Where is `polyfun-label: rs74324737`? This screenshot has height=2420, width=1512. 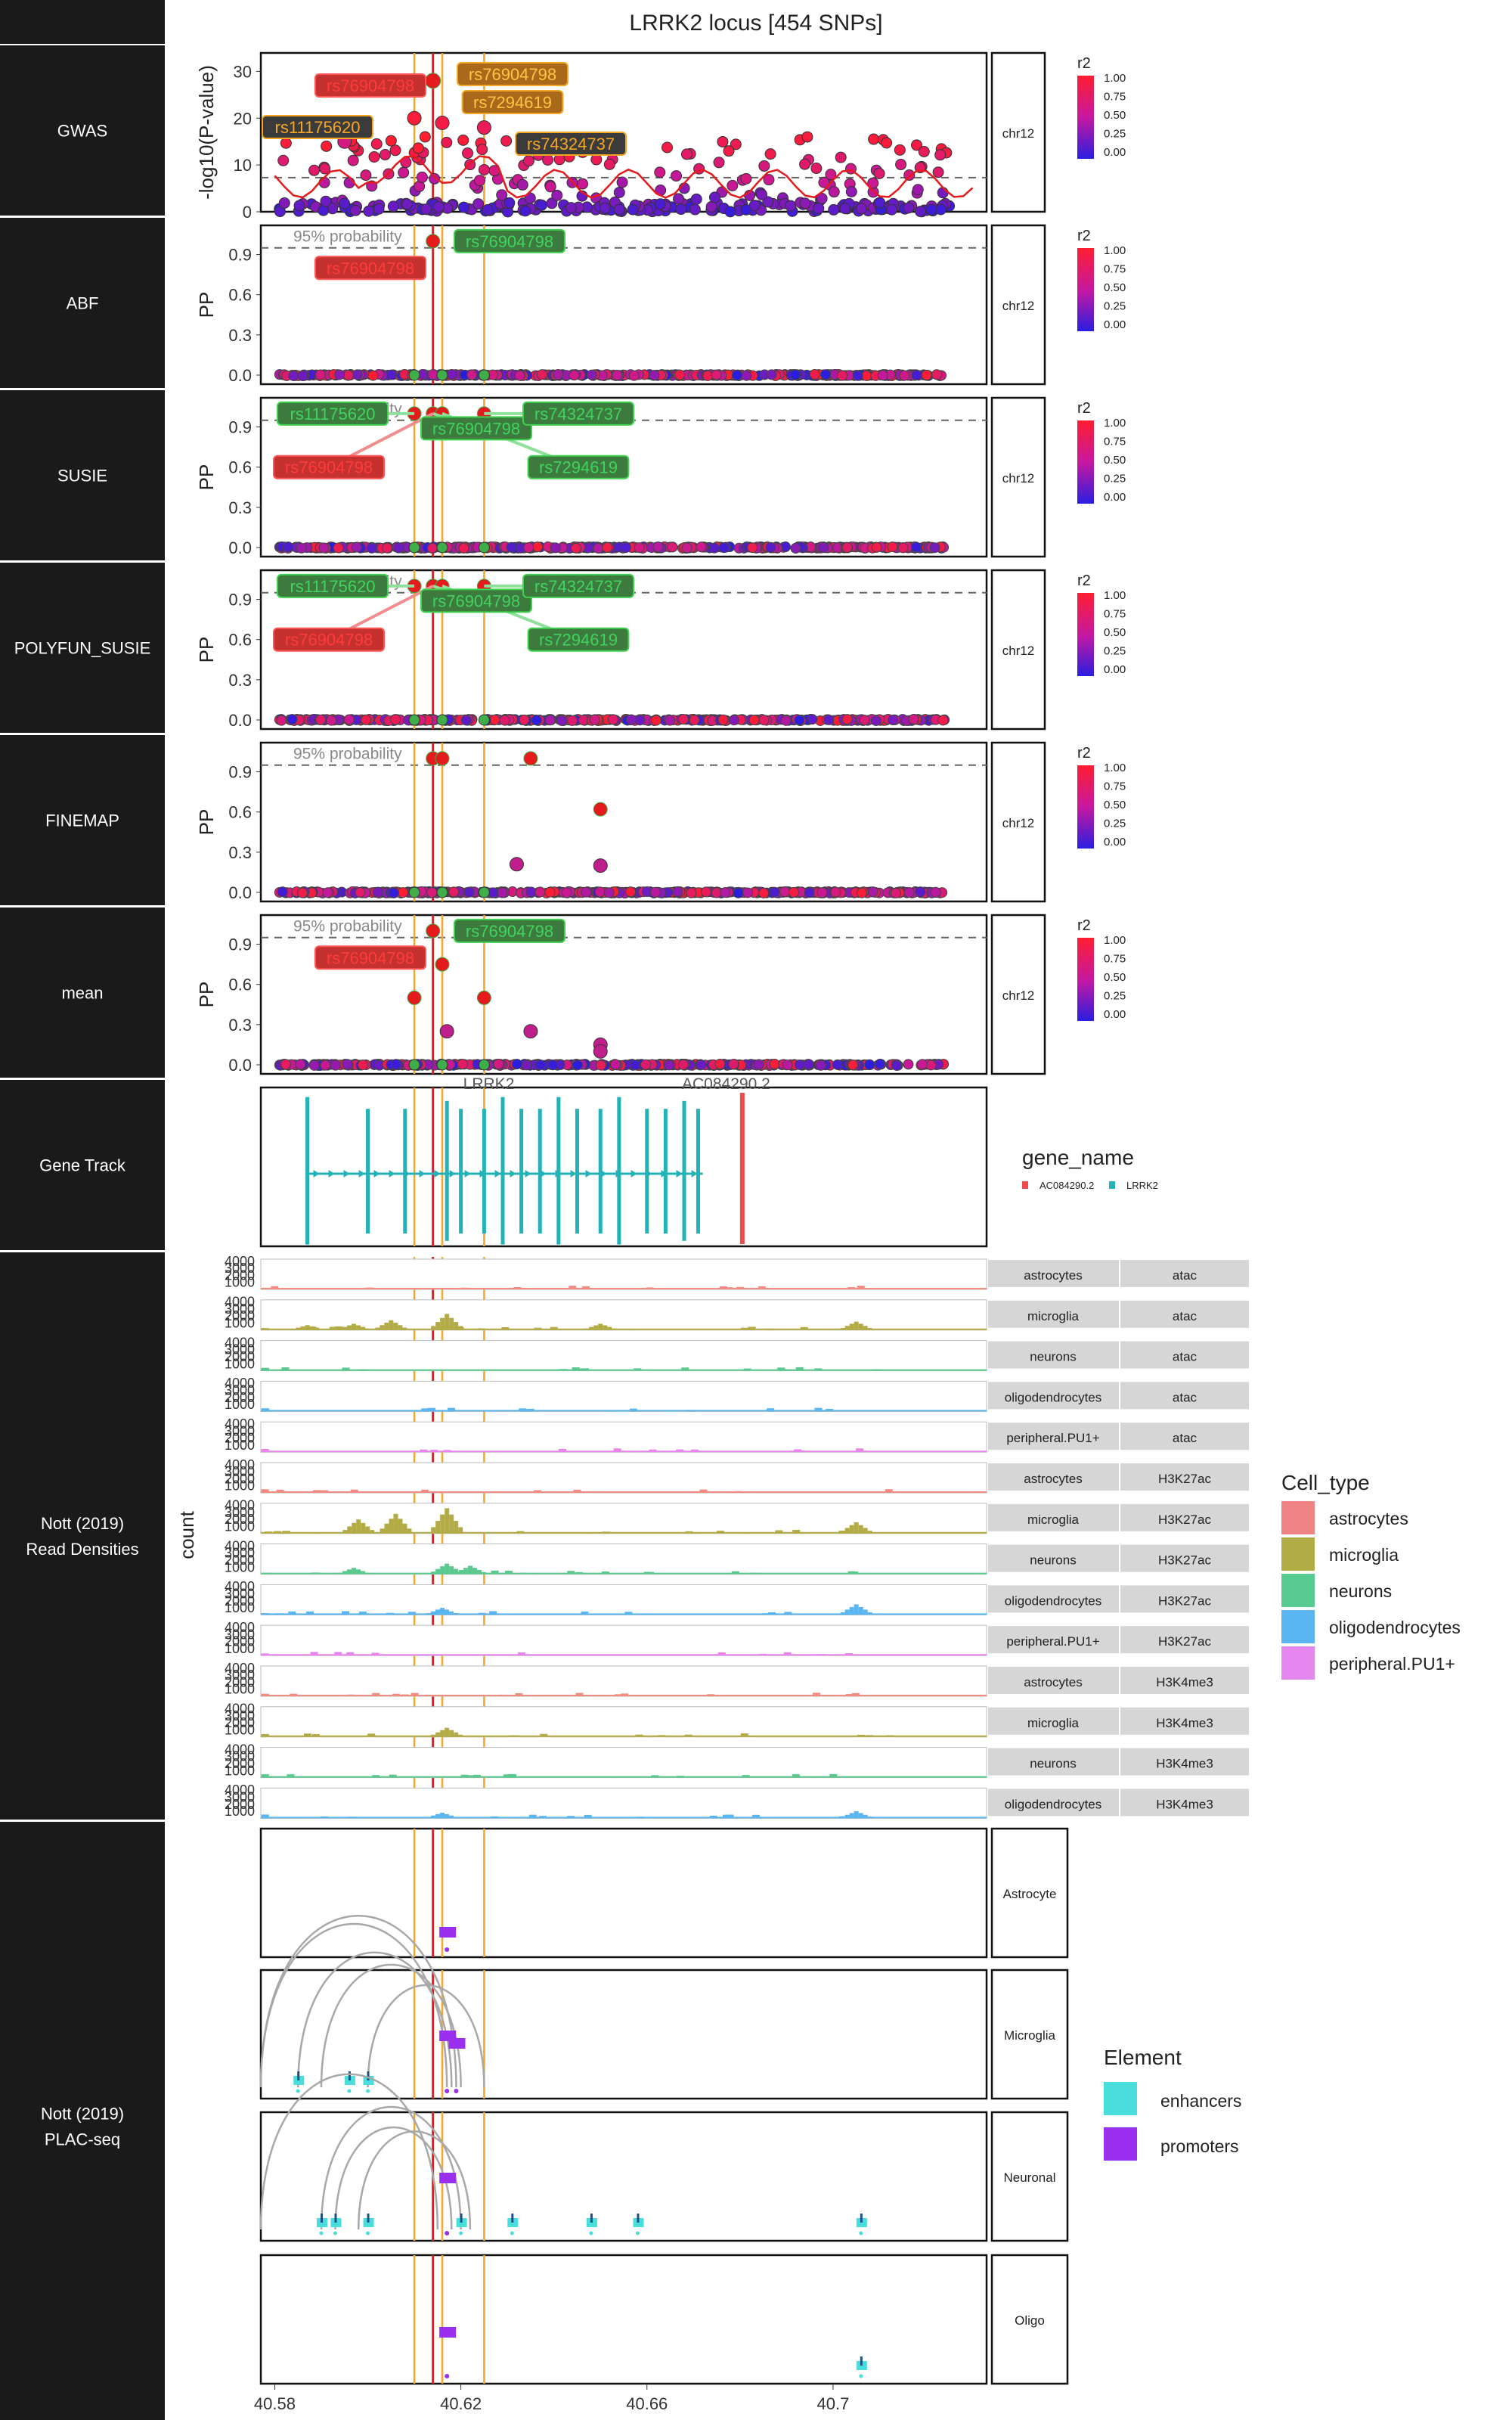
polyfun-label: rs74324737 is located at coordinates (578, 586).